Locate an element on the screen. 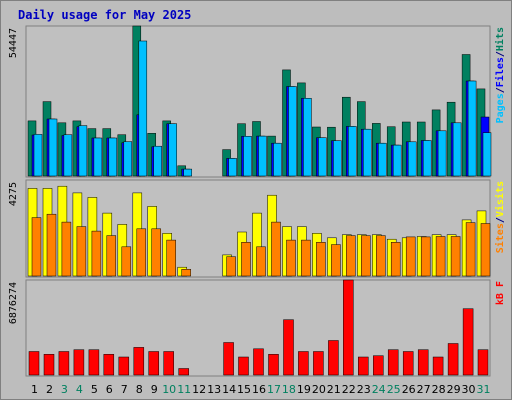 This screenshot has width=512, height=400. legend-middle-part-1: / is located at coordinates (500, 220).